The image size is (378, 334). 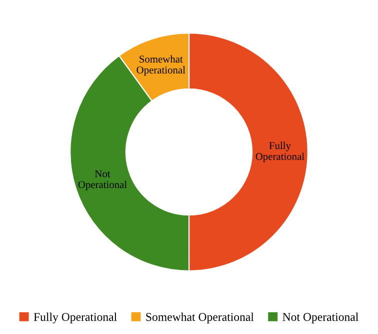 I want to click on slice-label: Fully Operational, so click(x=280, y=152).